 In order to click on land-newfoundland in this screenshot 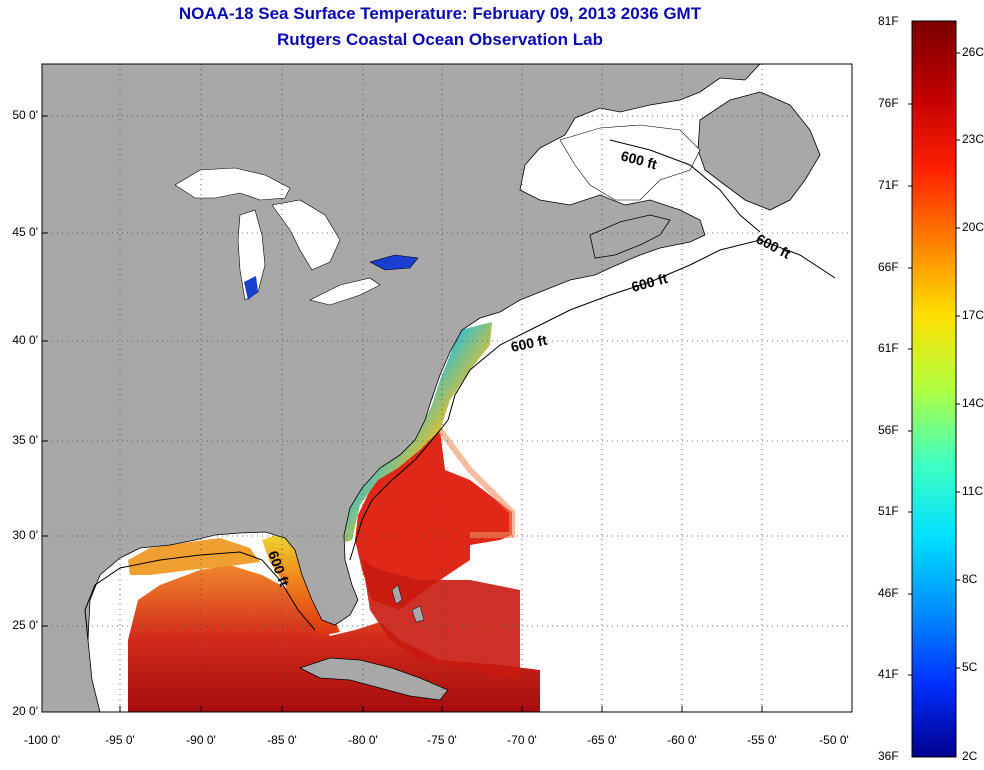, I will do `click(759, 151)`.